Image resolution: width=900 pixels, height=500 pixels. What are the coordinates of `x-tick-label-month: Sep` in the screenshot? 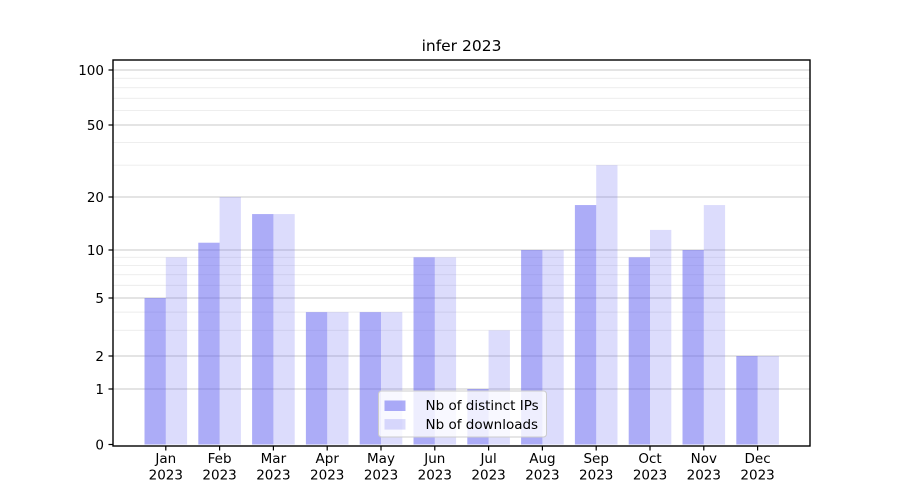 It's located at (595, 459).